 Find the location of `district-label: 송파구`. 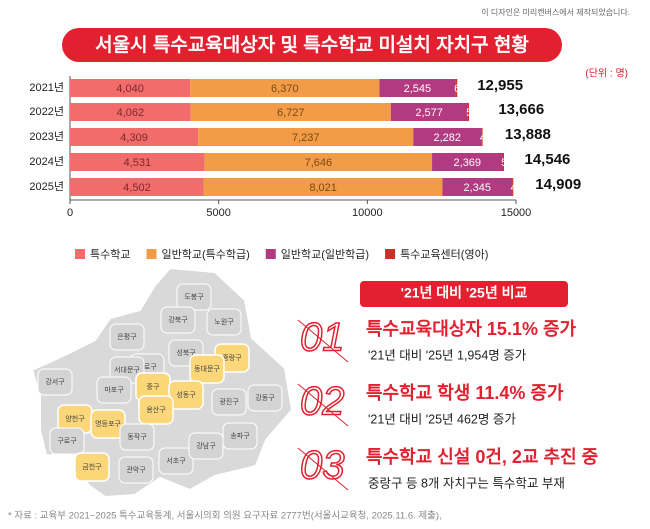

district-label: 송파구 is located at coordinates (240, 435).